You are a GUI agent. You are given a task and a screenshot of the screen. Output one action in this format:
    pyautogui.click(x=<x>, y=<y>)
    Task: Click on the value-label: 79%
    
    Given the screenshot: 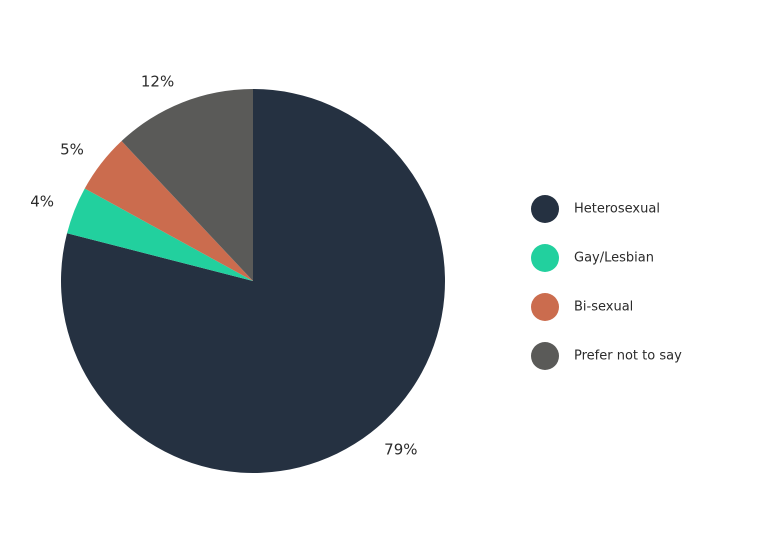 What is the action you would take?
    pyautogui.click(x=400, y=450)
    